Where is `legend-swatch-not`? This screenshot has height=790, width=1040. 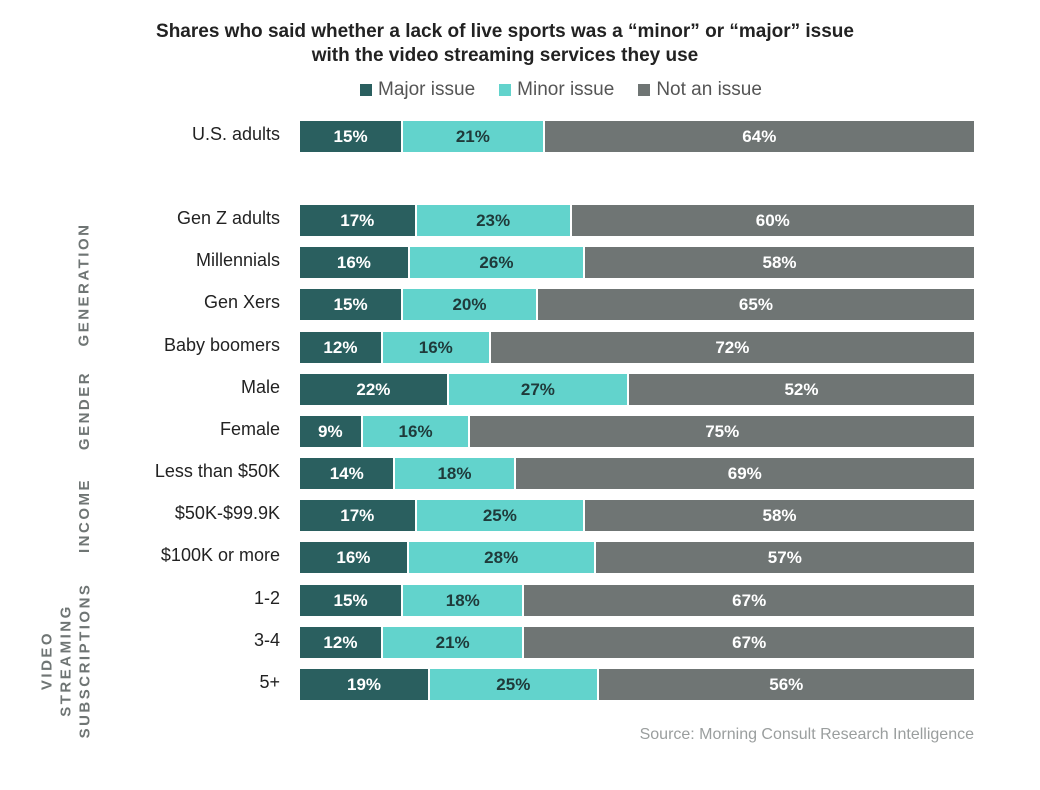
legend-swatch-not is located at coordinates (644, 90).